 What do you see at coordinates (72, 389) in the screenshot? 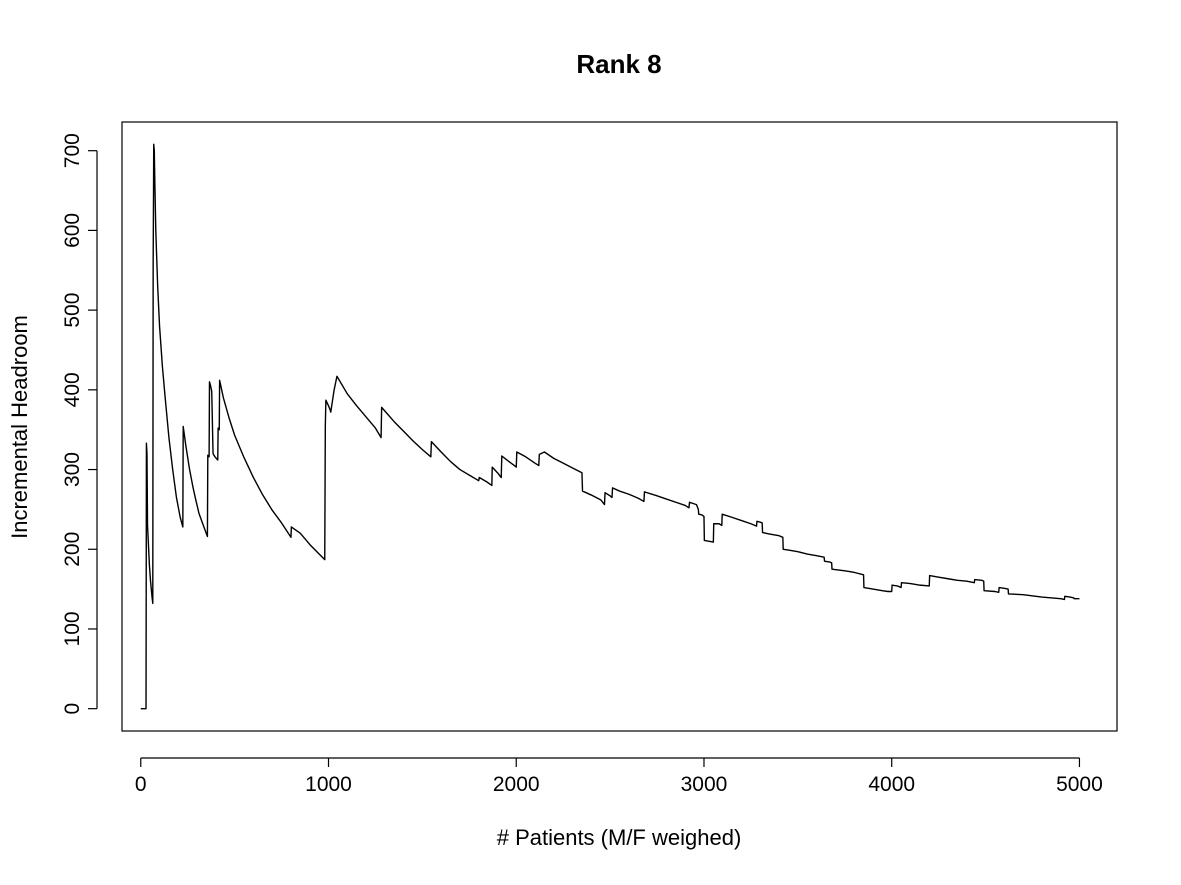
I see `y-tick-label: 400` at bounding box center [72, 389].